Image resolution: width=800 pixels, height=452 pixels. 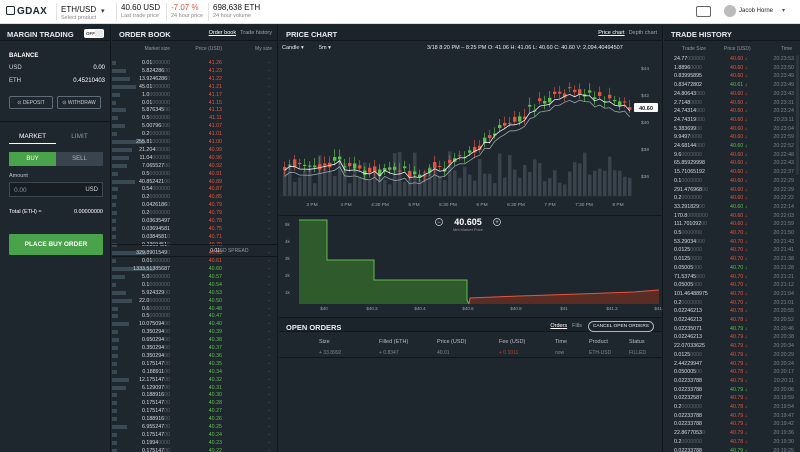 I want to click on ask-row: 0.54000000 40.87-, so click(x=195, y=189).